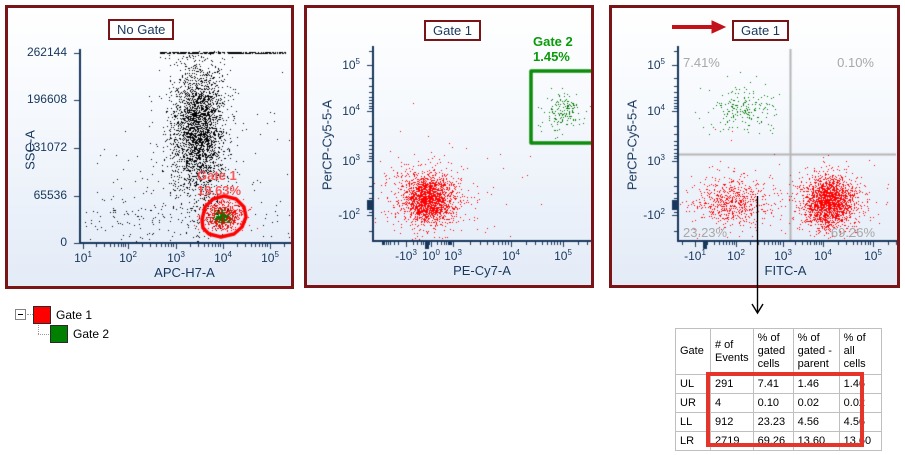 This screenshot has width=905, height=455. I want to click on stat-value-cell: 4, so click(732, 403).